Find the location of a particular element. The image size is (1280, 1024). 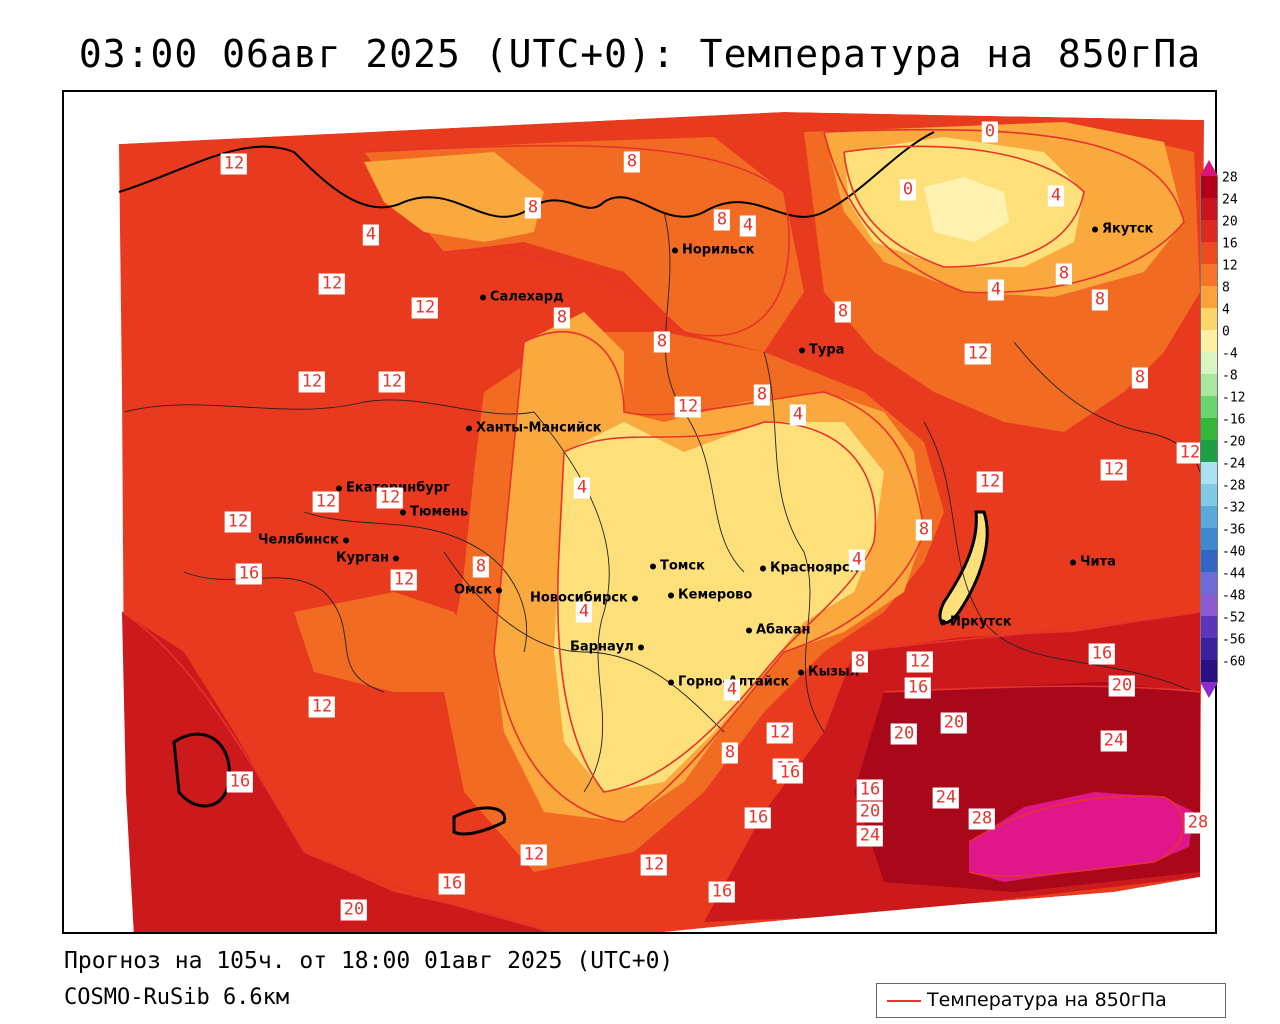

city-omsk: Омск is located at coordinates (478, 590).